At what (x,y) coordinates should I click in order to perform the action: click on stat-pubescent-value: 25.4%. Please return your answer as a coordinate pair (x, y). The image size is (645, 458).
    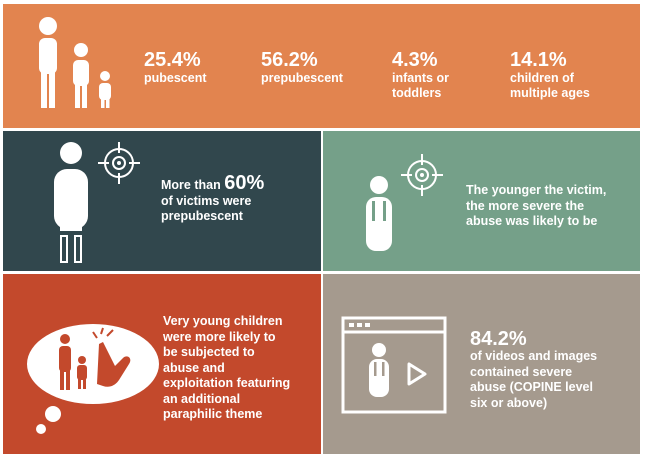
    Looking at the image, I should click on (172, 60).